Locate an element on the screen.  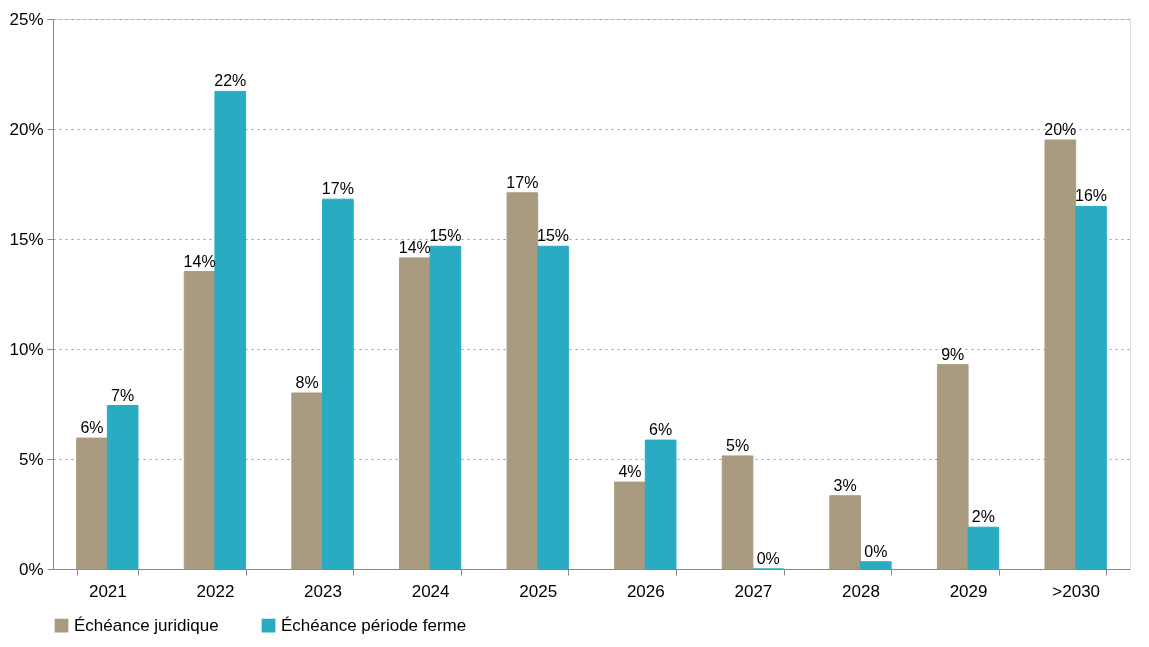
x-tick-label: 2025 is located at coordinates (538, 591).